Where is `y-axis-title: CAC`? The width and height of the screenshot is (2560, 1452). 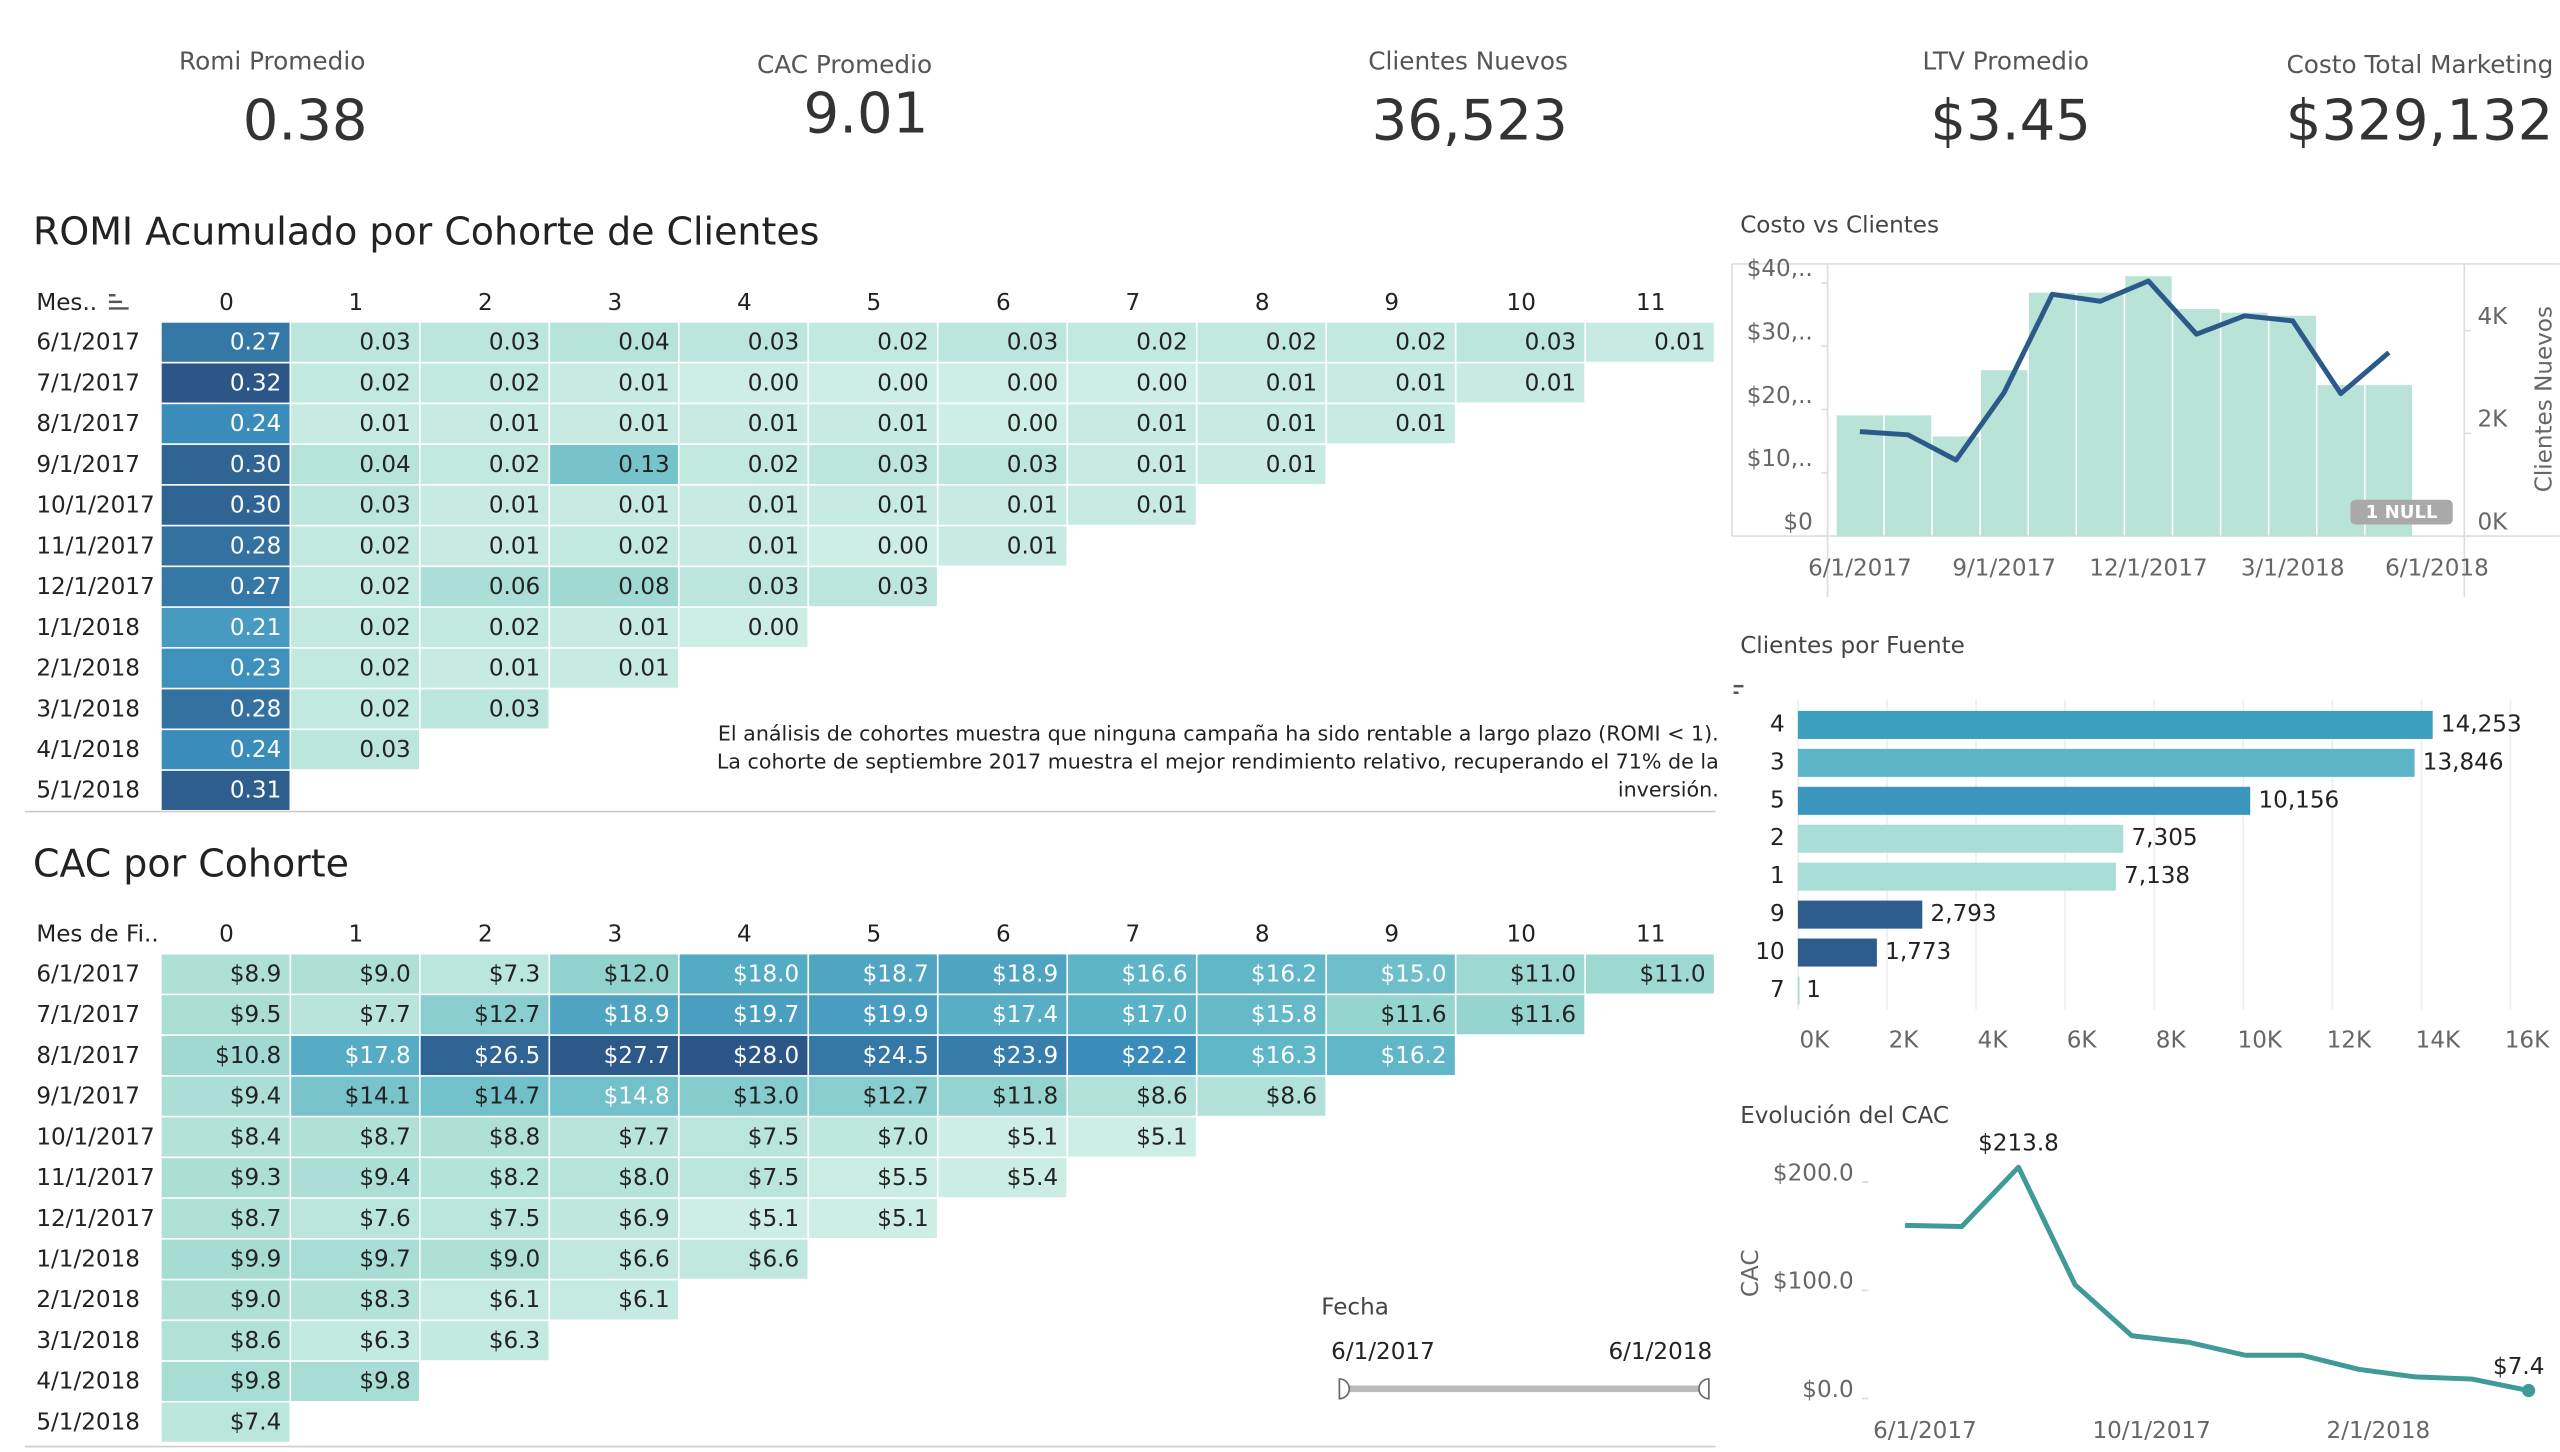 y-axis-title: CAC is located at coordinates (1751, 1274).